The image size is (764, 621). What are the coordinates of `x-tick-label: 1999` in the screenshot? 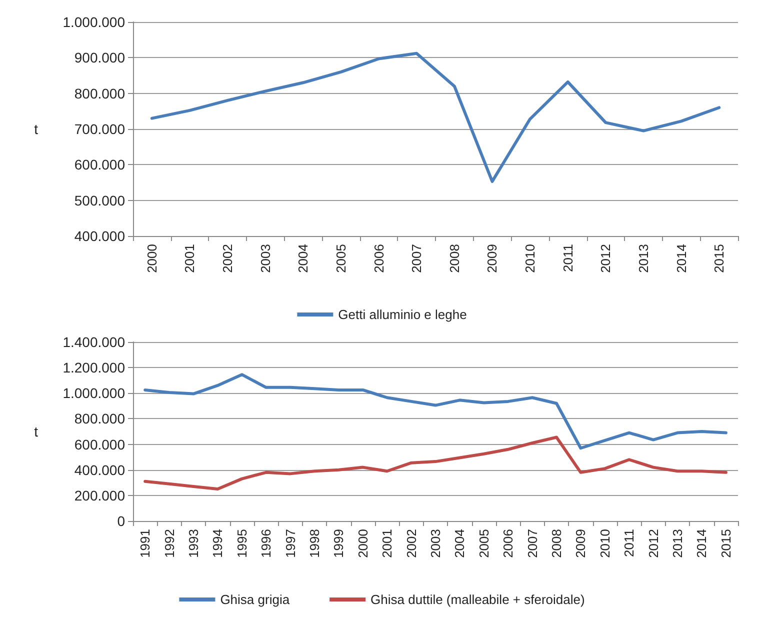 It's located at (338, 543).